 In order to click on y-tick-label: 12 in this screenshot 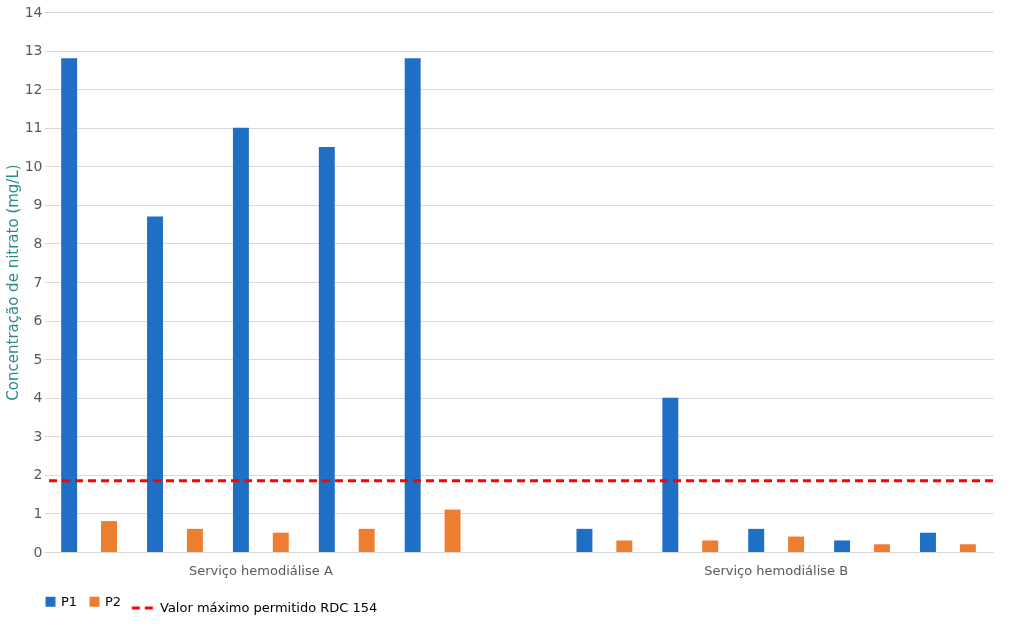, I will do `click(33, 88)`.